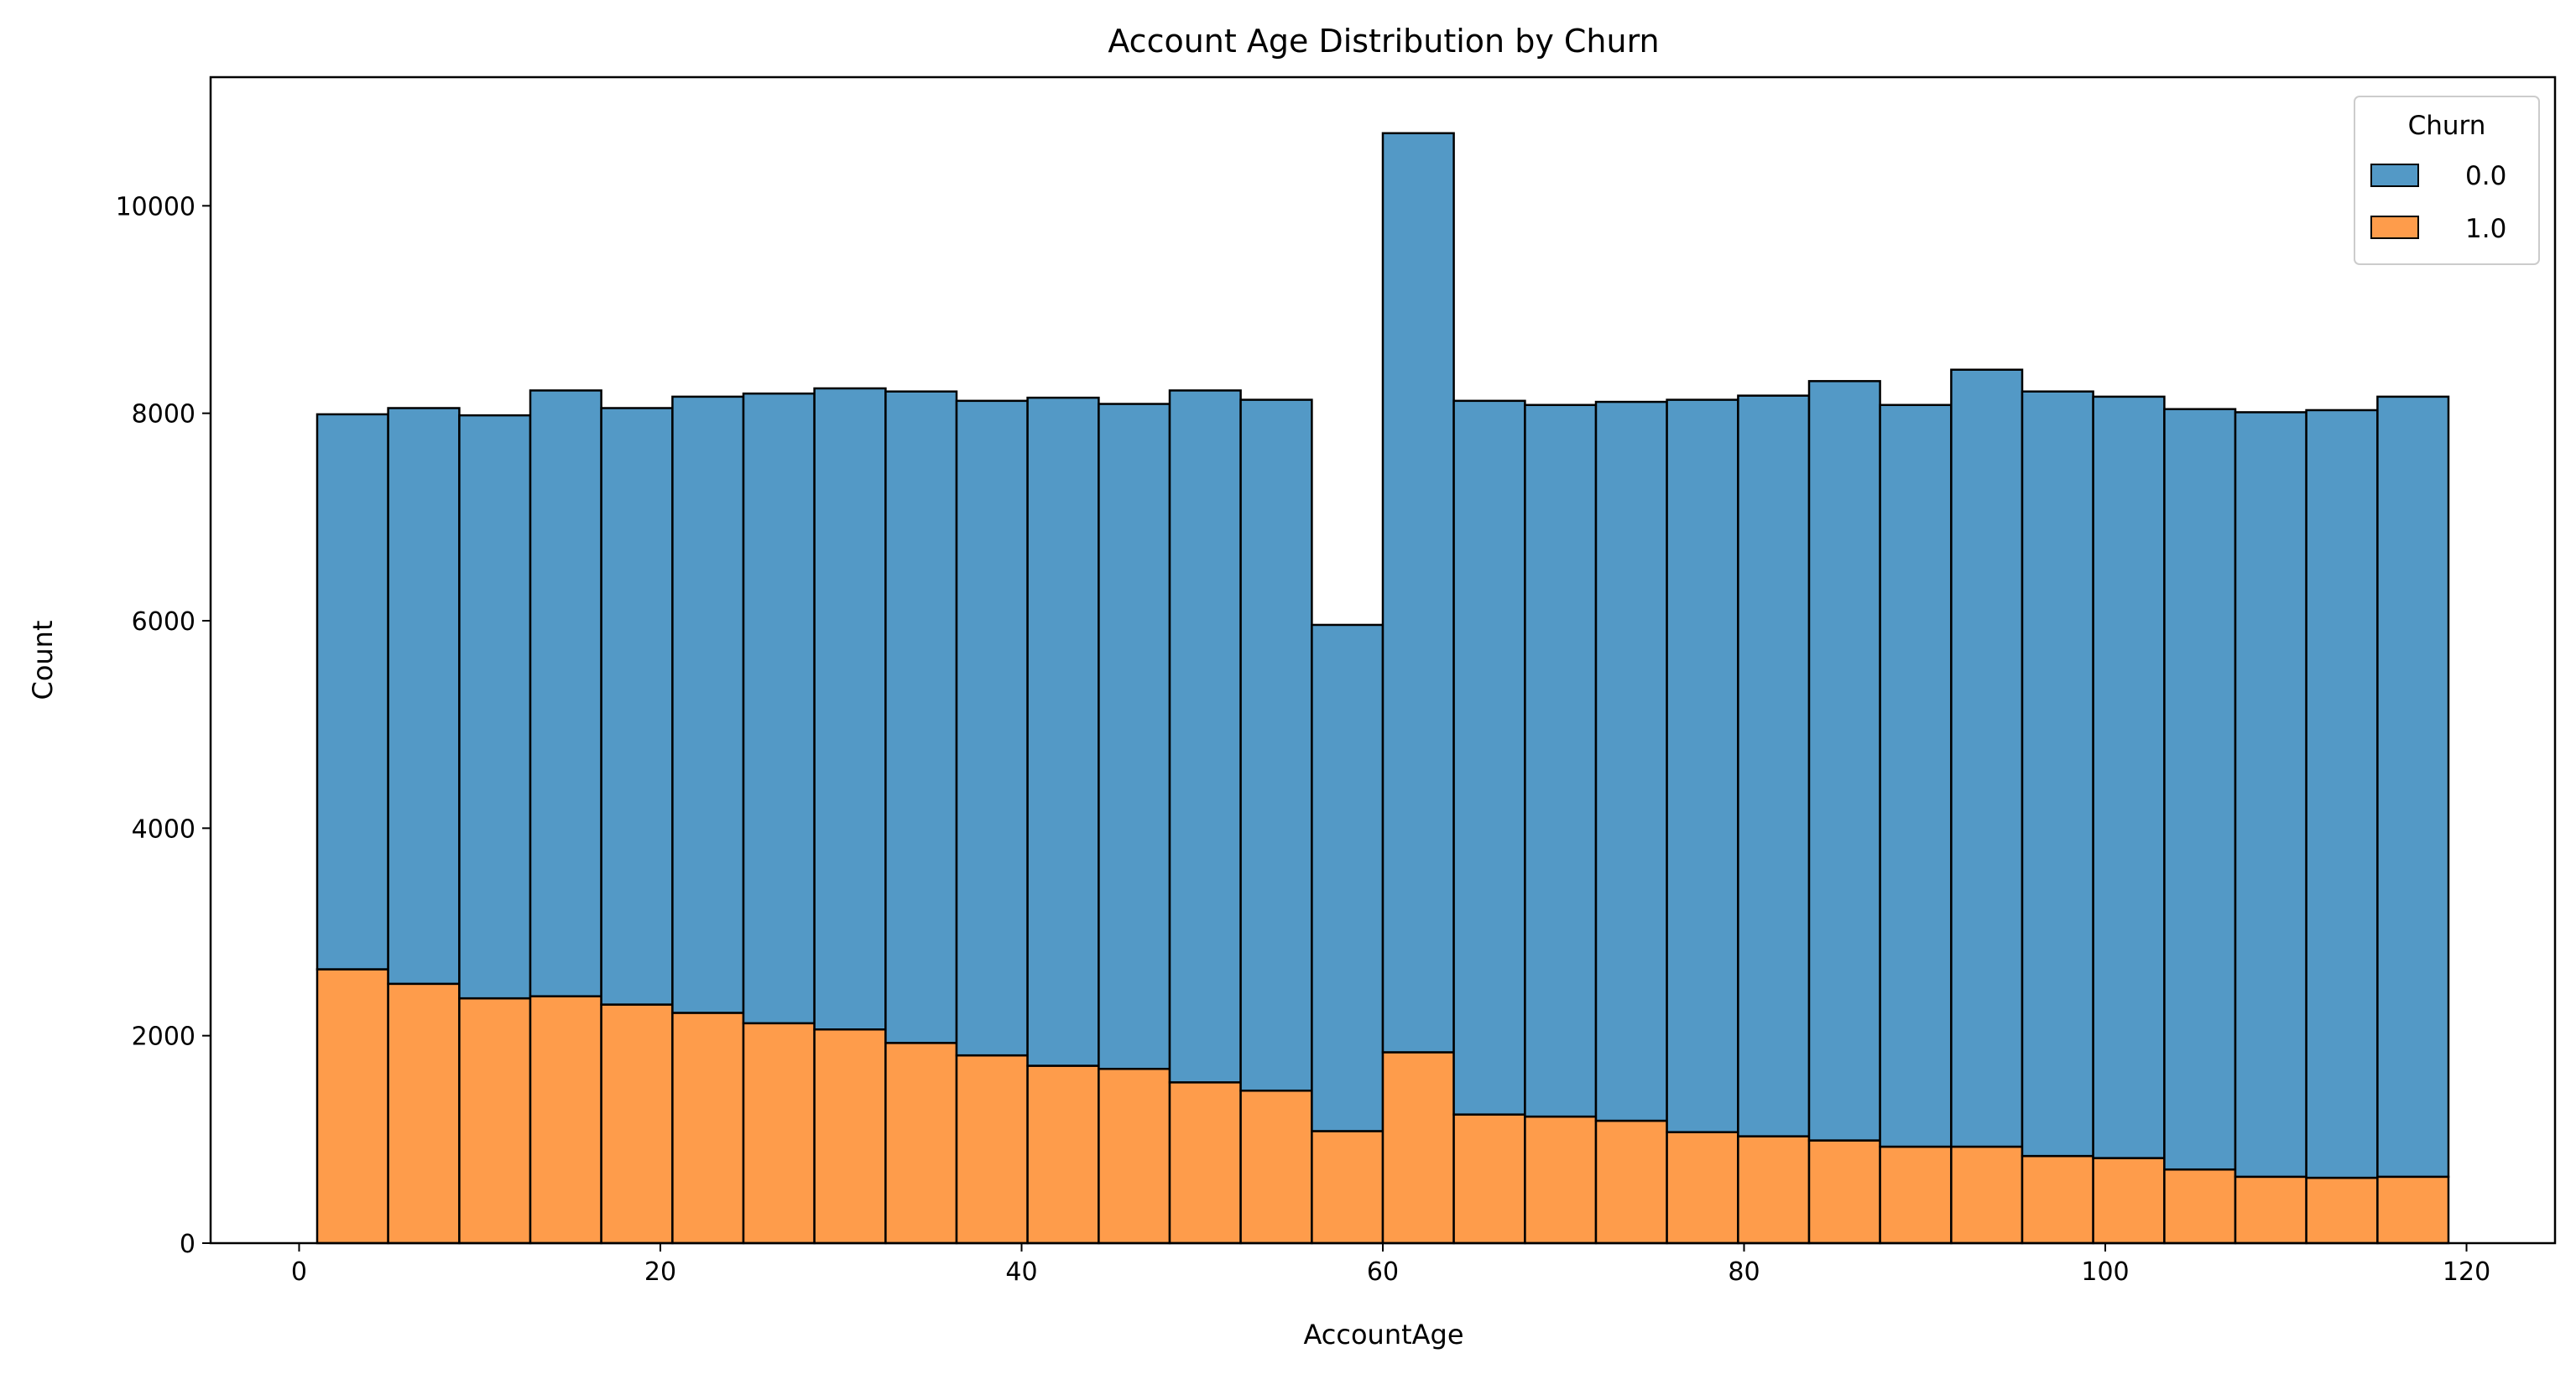  Describe the element at coordinates (660, 1272) in the screenshot. I see `x-tick-label: 20` at that location.